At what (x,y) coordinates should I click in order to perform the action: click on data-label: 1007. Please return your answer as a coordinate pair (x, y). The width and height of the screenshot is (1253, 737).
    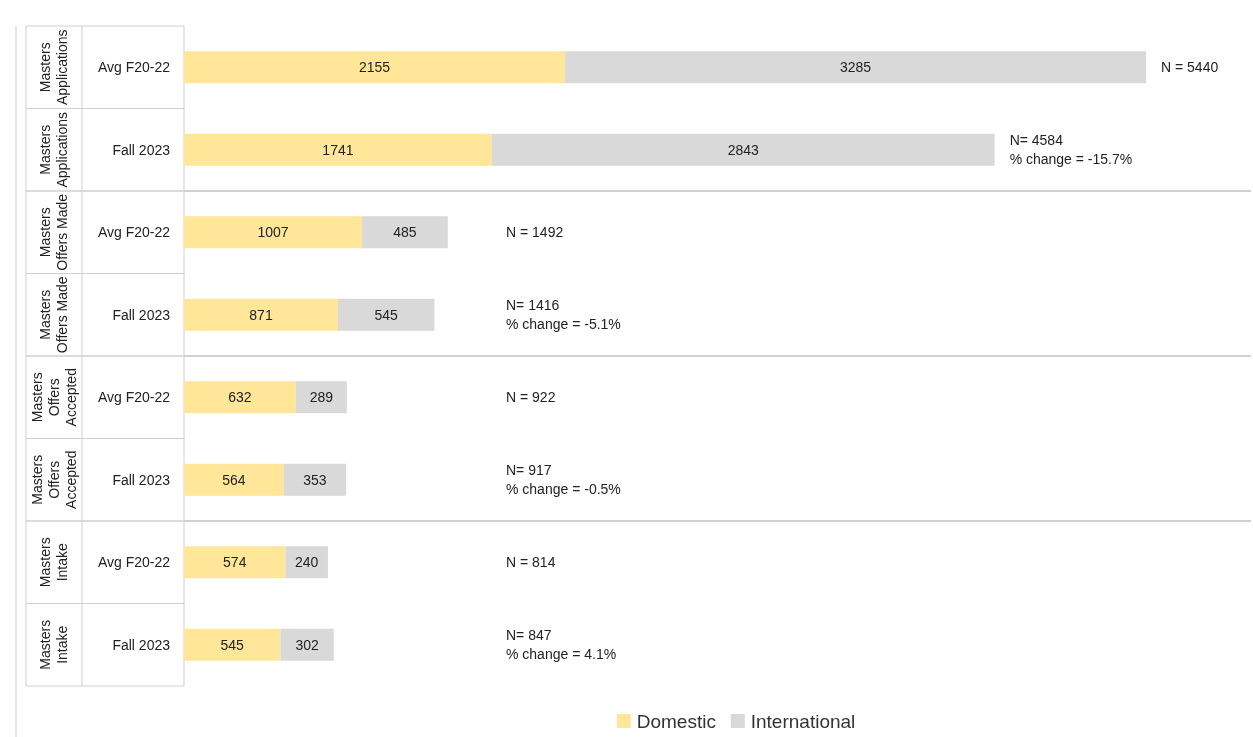
    Looking at the image, I should click on (273, 232).